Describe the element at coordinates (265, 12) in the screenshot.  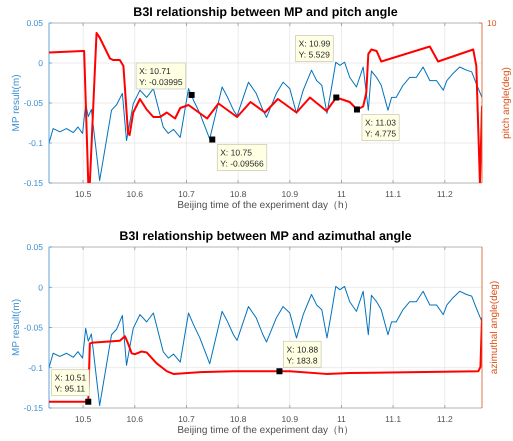
I see `chart-title: B3I relationship between MP and pitch angle` at that location.